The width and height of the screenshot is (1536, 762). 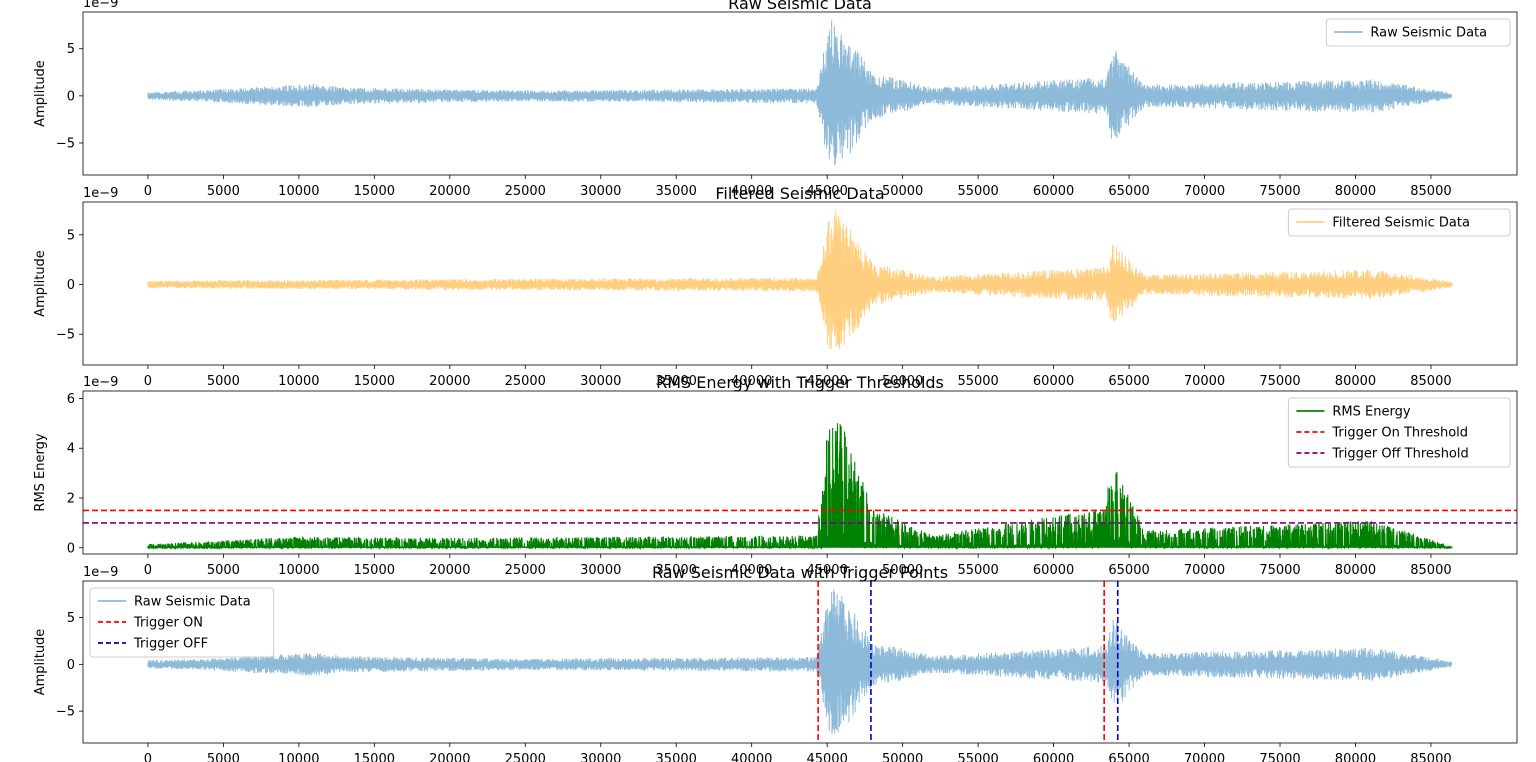 I want to click on y-tick-label: 6, so click(x=71, y=399).